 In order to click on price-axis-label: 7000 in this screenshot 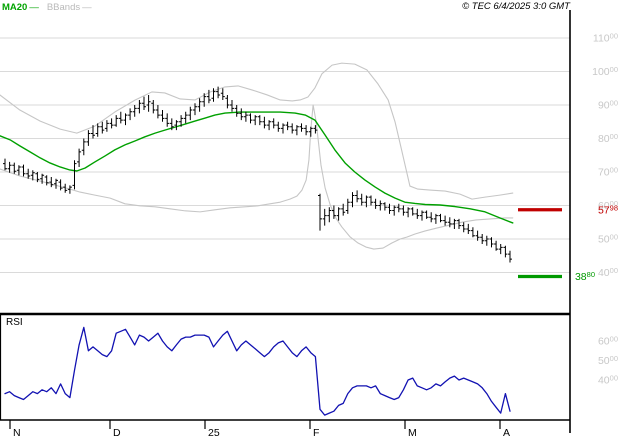, I will do `click(608, 172)`.